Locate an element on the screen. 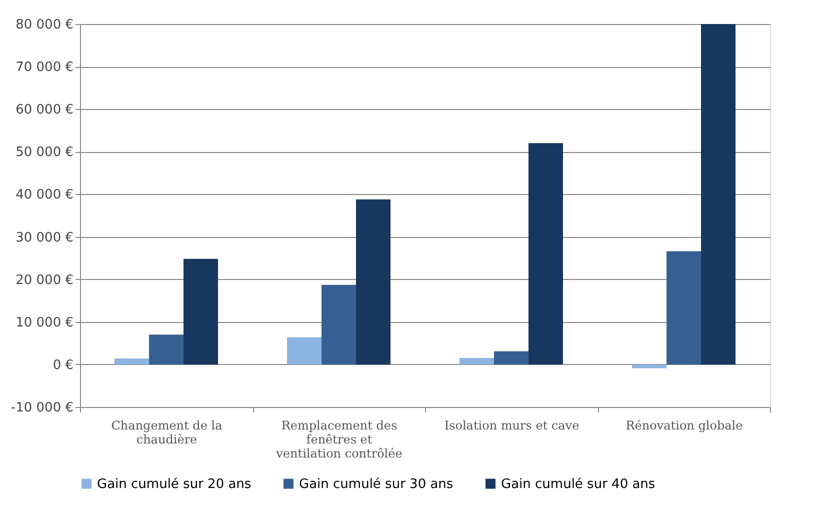 The width and height of the screenshot is (823, 532). y-tick-label: 20 000 € is located at coordinates (45, 280).